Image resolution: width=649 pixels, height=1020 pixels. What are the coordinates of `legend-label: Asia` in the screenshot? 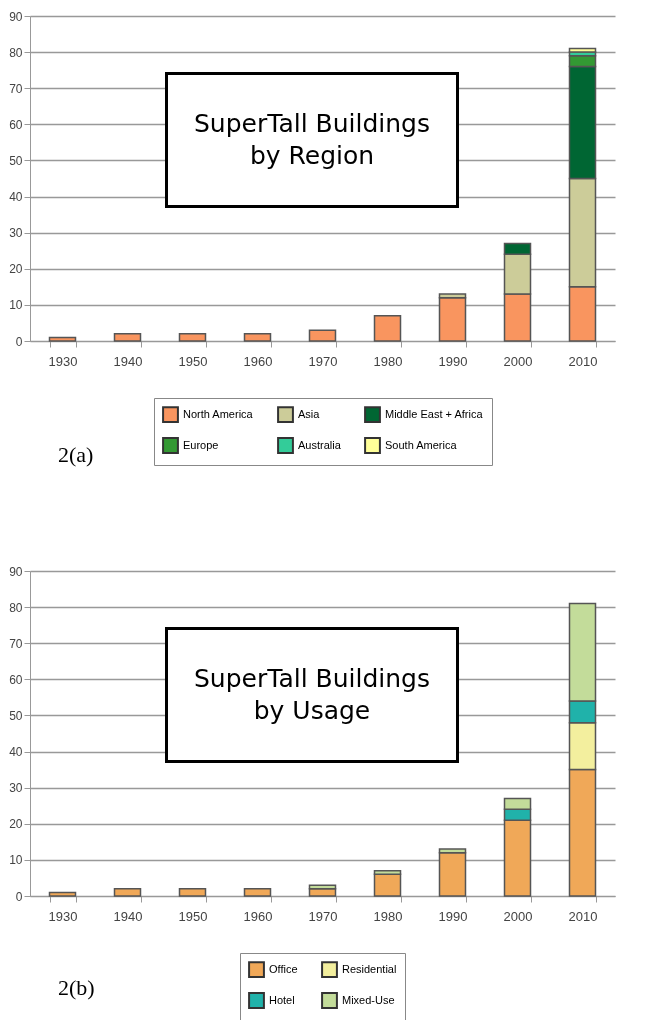 It's located at (309, 413).